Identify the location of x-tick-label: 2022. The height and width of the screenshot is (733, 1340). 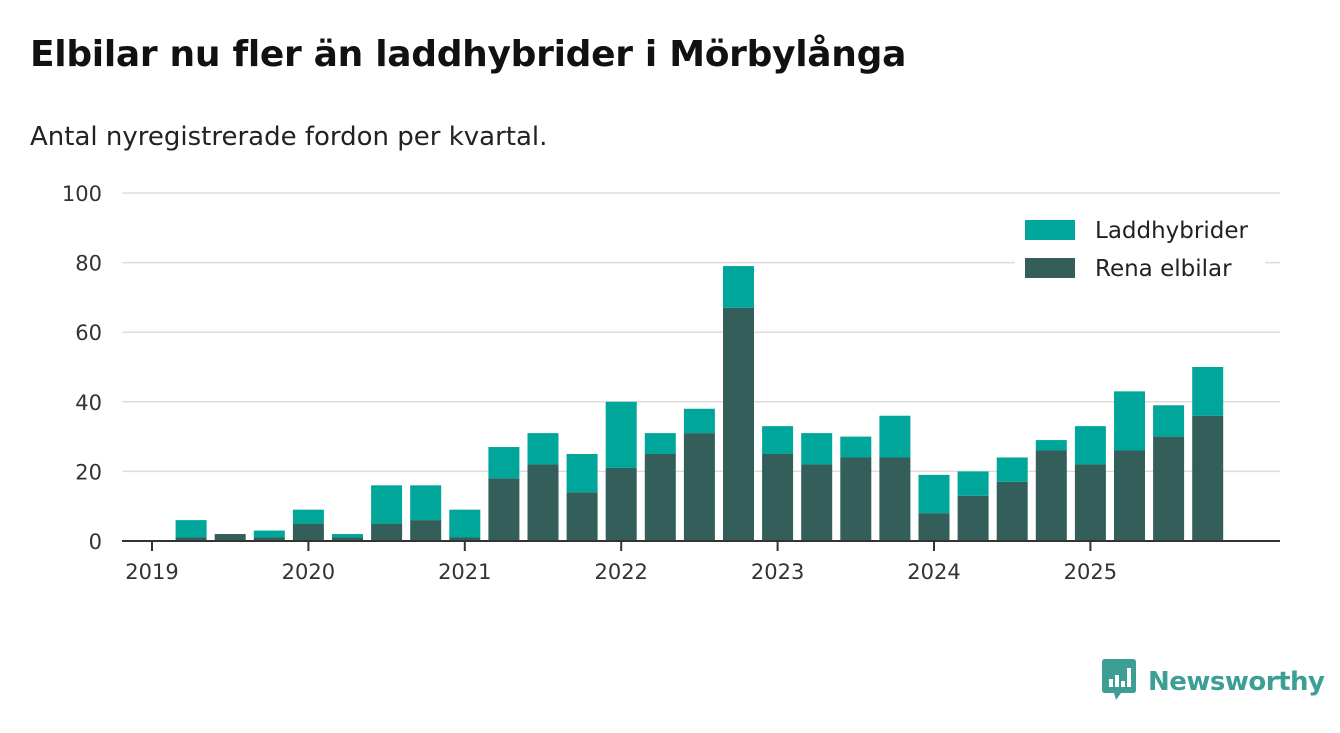
(620, 572).